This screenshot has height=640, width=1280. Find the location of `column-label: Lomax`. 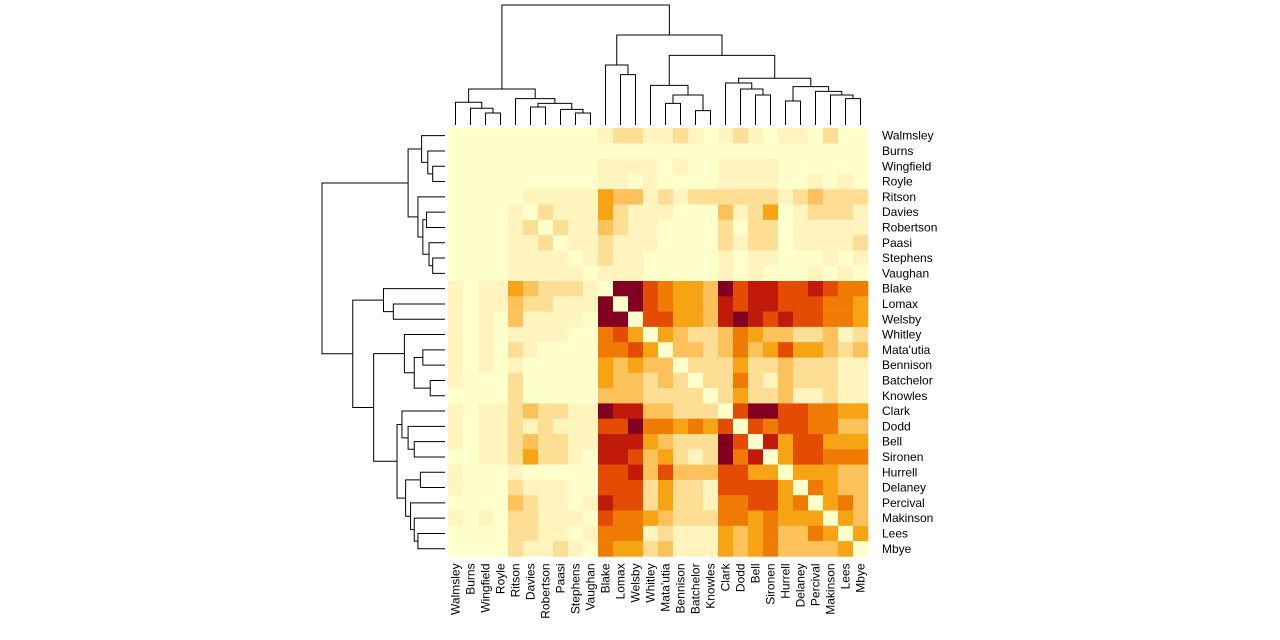

column-label: Lomax is located at coordinates (621, 581).